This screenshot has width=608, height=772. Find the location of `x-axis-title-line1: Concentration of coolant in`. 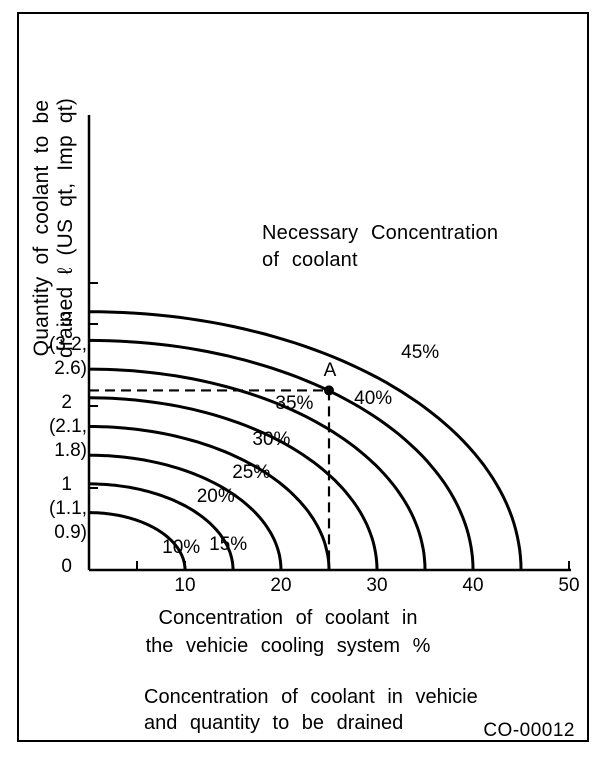

x-axis-title-line1: Concentration of coolant in is located at coordinates (288, 618).